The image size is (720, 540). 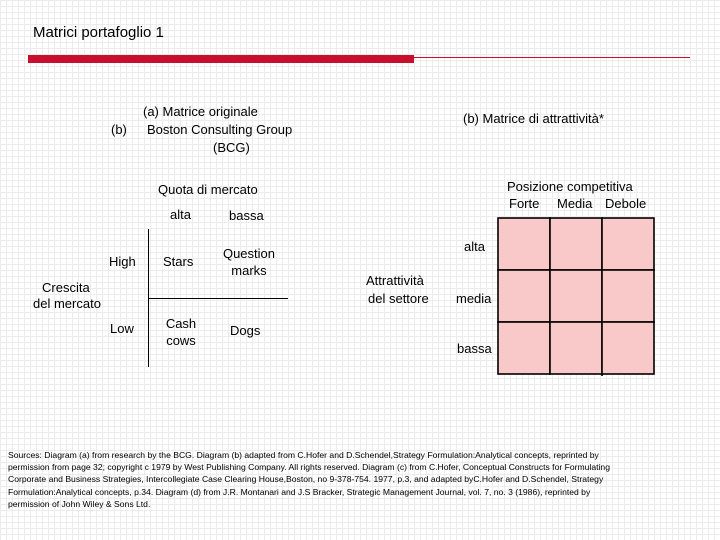 What do you see at coordinates (474, 246) in the screenshot?
I see `attract-row-alta: alta` at bounding box center [474, 246].